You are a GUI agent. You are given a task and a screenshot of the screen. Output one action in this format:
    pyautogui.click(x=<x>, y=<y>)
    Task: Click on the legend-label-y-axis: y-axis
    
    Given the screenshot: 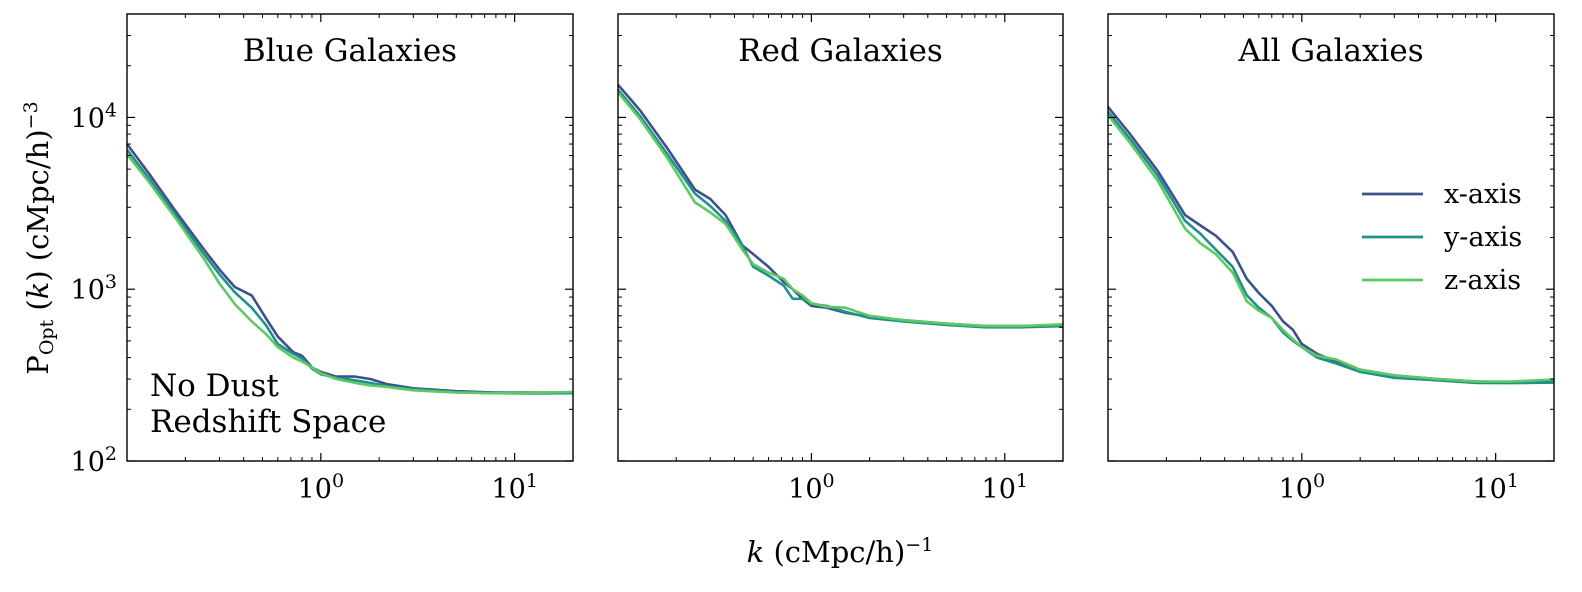 What is the action you would take?
    pyautogui.click(x=1482, y=237)
    